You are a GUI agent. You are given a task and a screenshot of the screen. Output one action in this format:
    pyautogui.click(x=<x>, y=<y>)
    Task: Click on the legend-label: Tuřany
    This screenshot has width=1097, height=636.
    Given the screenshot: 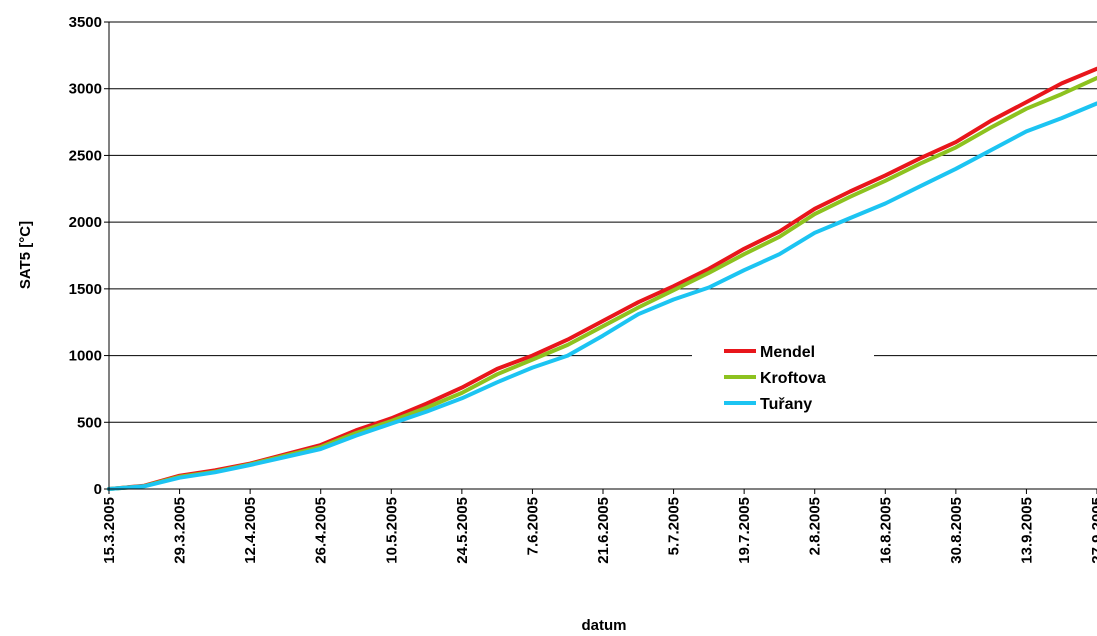 What is the action you would take?
    pyautogui.click(x=786, y=404)
    